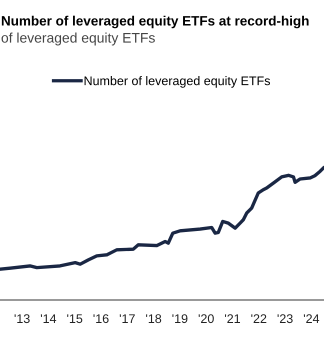 The image size is (324, 345). What do you see at coordinates (154, 319) in the screenshot?
I see `x-tick-label: '18` at bounding box center [154, 319].